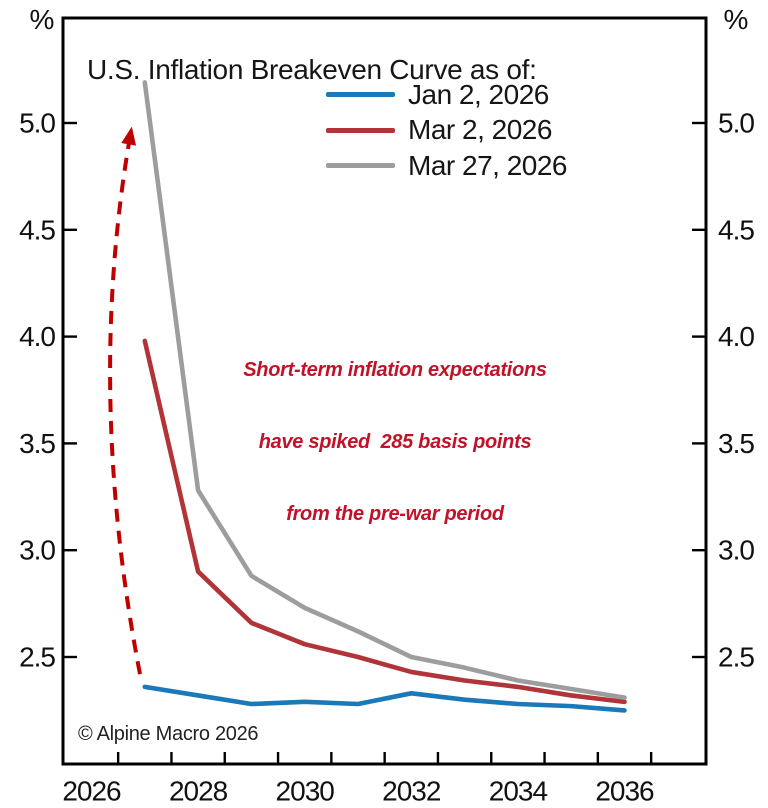 This screenshot has width=768, height=808. I want to click on legend-item-mar-2-2026: Mar 2, 2026, so click(446, 131).